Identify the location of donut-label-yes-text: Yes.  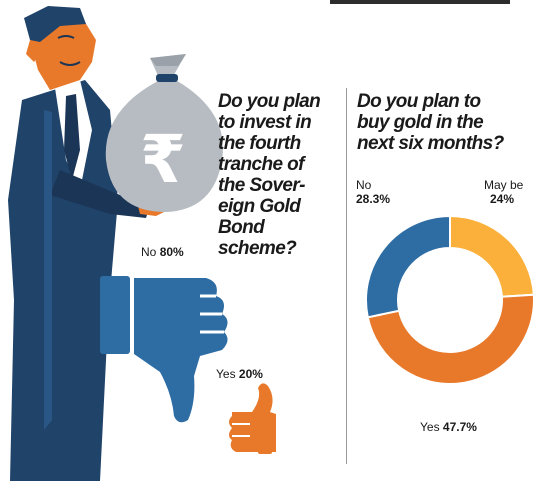
(430, 427).